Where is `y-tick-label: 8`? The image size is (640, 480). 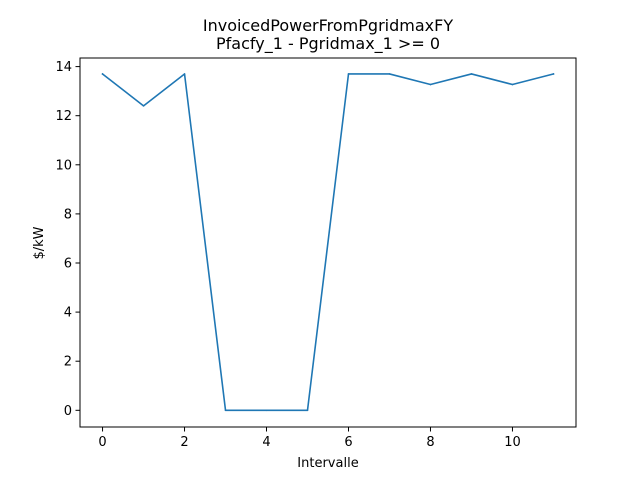 y-tick-label: 8 is located at coordinates (68, 214).